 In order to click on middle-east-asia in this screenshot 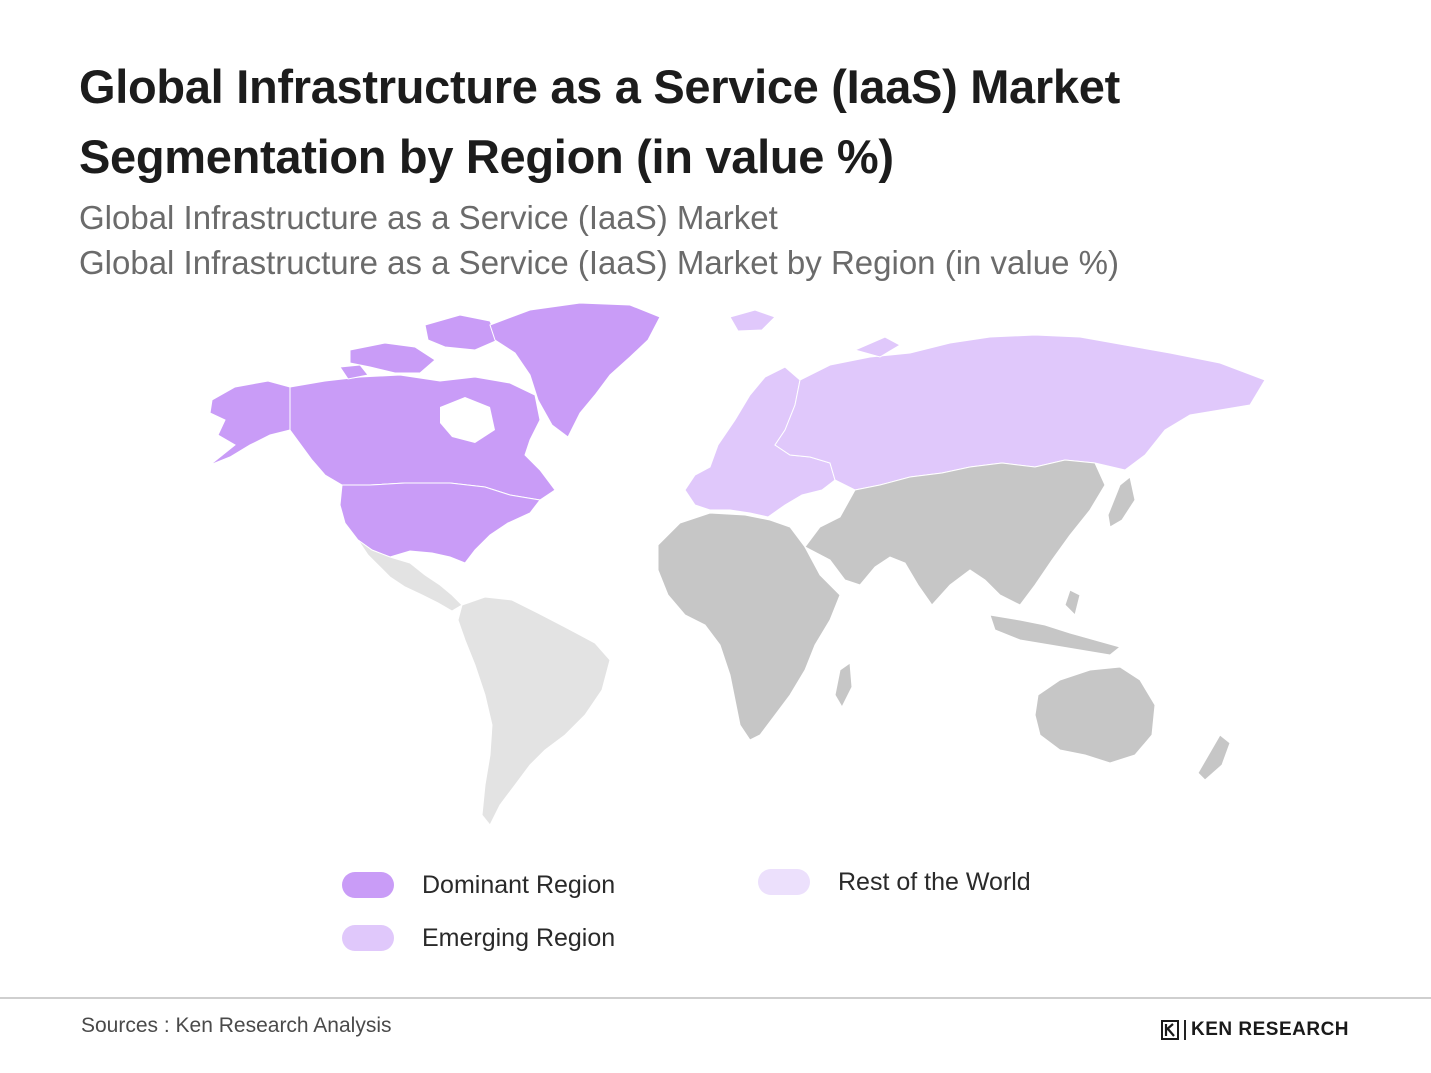, I will do `click(955, 532)`.